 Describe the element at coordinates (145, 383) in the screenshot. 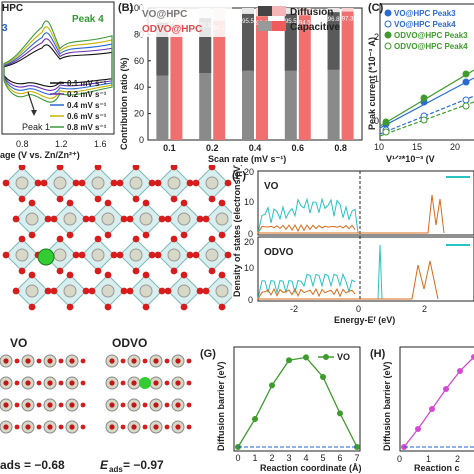

I see `odvo-zn-ion` at that location.